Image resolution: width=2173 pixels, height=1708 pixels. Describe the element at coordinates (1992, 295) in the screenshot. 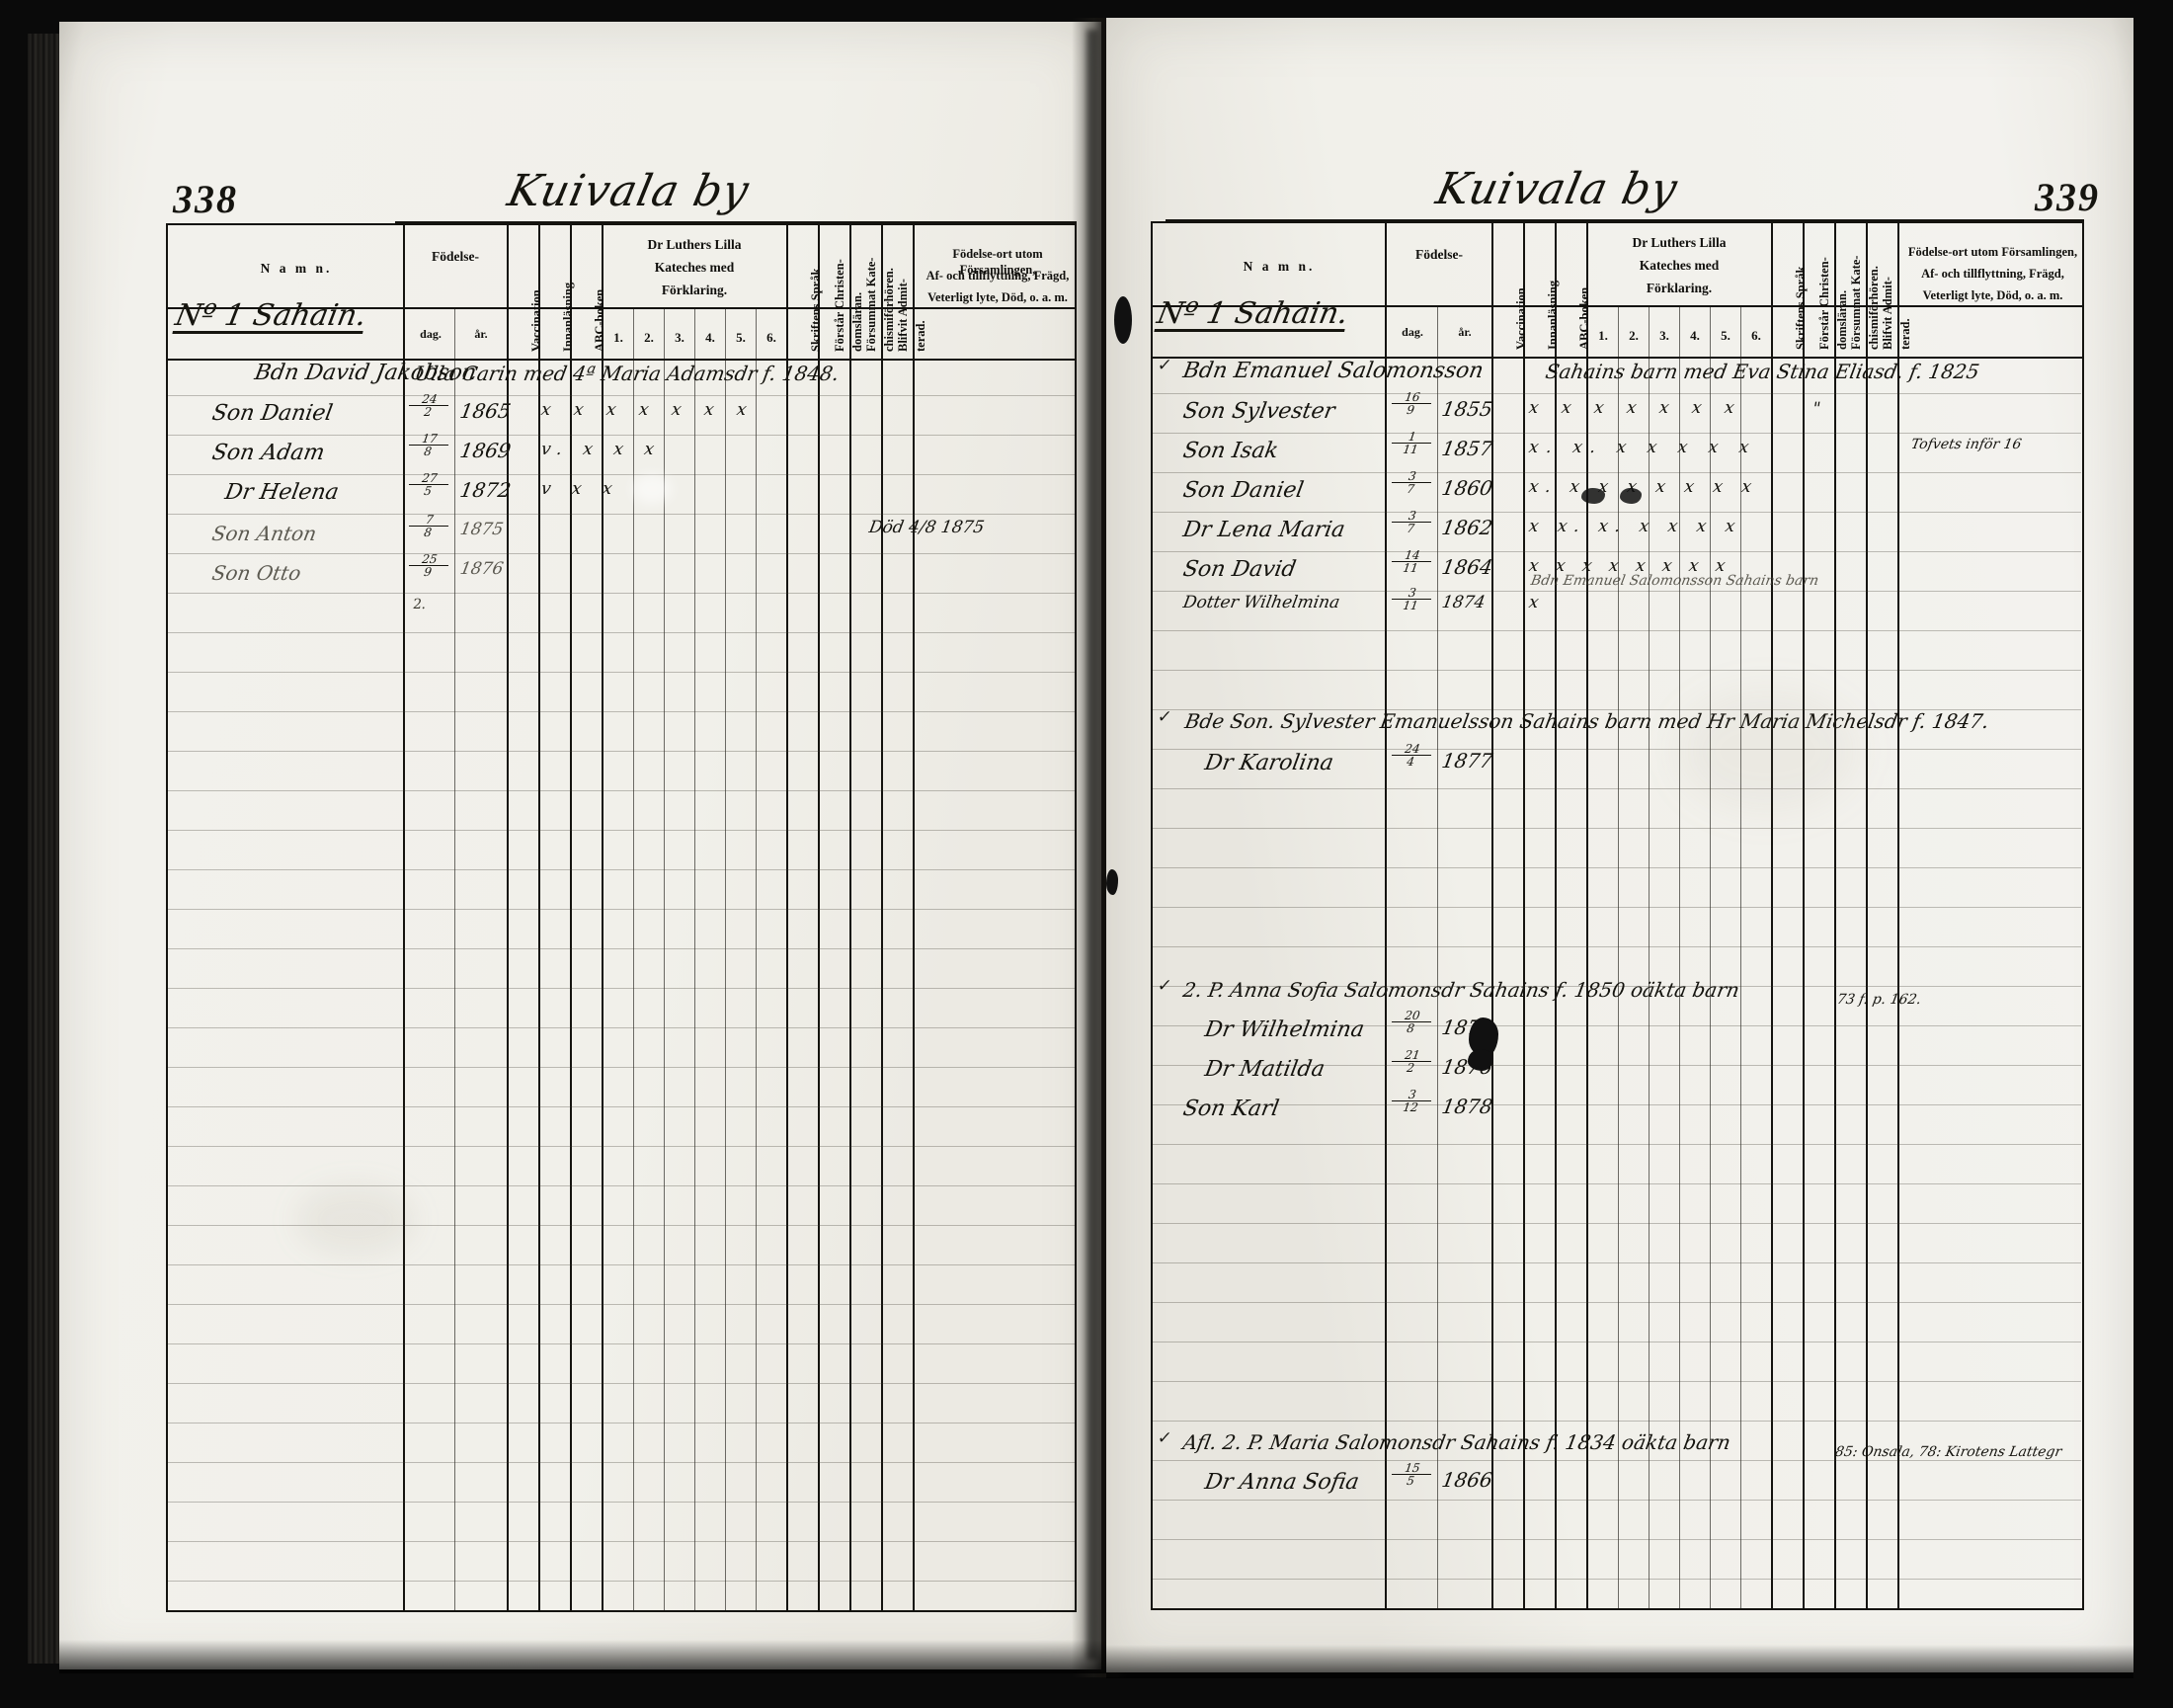

I see `header-notes-l3-right: Veterligt lyte, Död, o. a. m.` at that location.